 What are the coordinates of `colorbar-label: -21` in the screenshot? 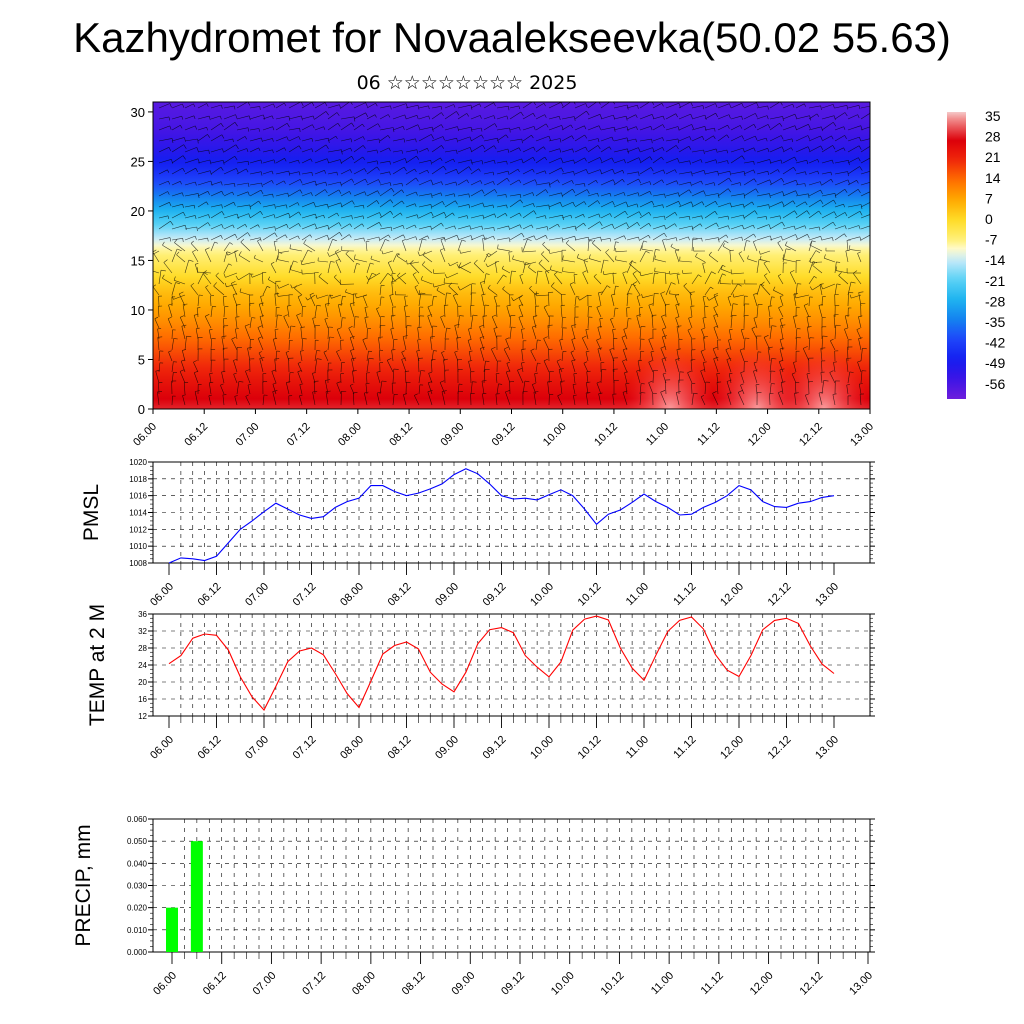 It's located at (995, 281).